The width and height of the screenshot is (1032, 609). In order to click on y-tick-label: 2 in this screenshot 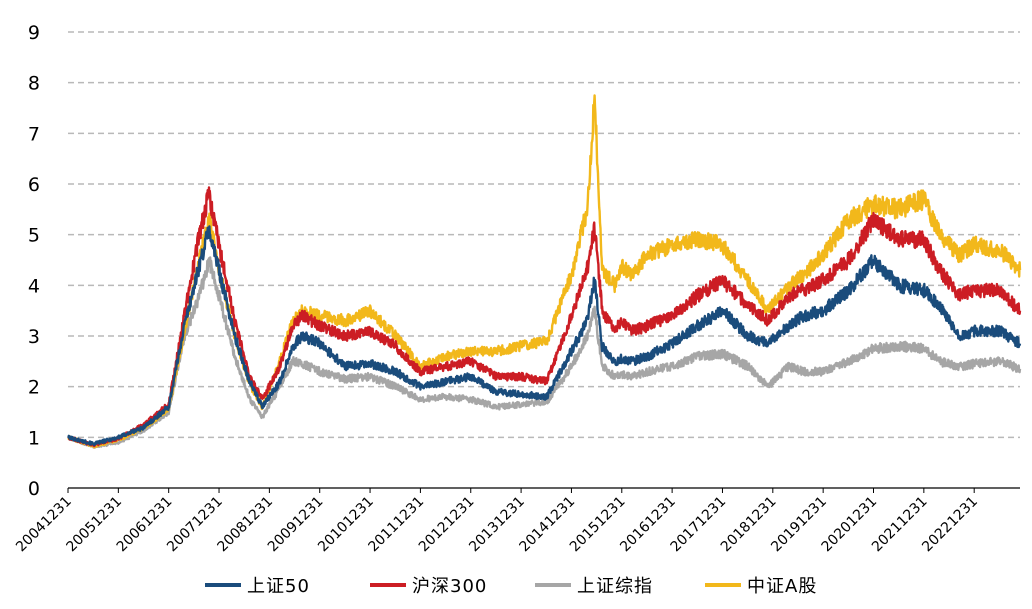, I will do `click(34, 388)`.